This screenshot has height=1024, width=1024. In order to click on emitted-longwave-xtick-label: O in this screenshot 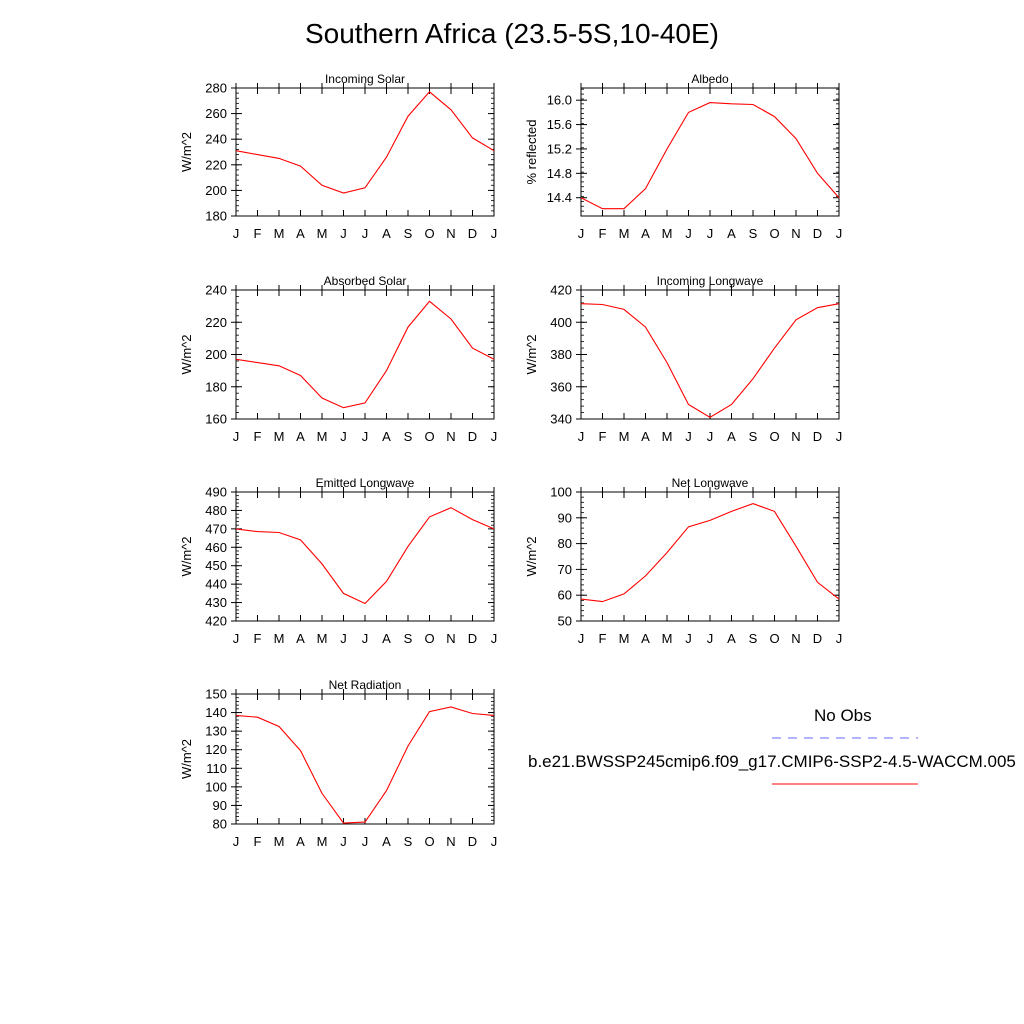, I will do `click(429, 638)`.